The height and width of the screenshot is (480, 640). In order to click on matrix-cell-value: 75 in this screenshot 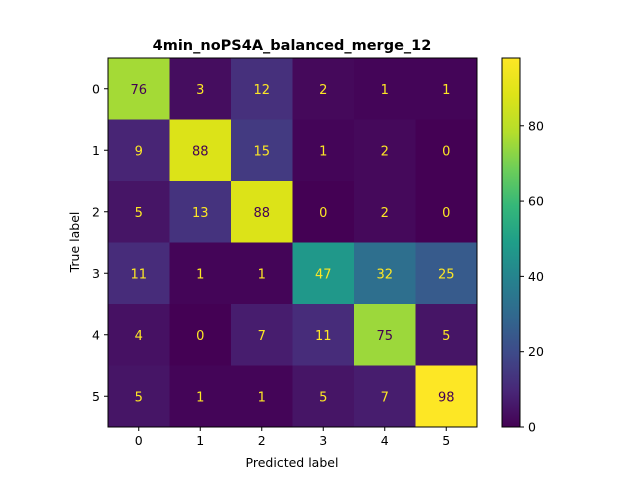, I will do `click(384, 336)`.